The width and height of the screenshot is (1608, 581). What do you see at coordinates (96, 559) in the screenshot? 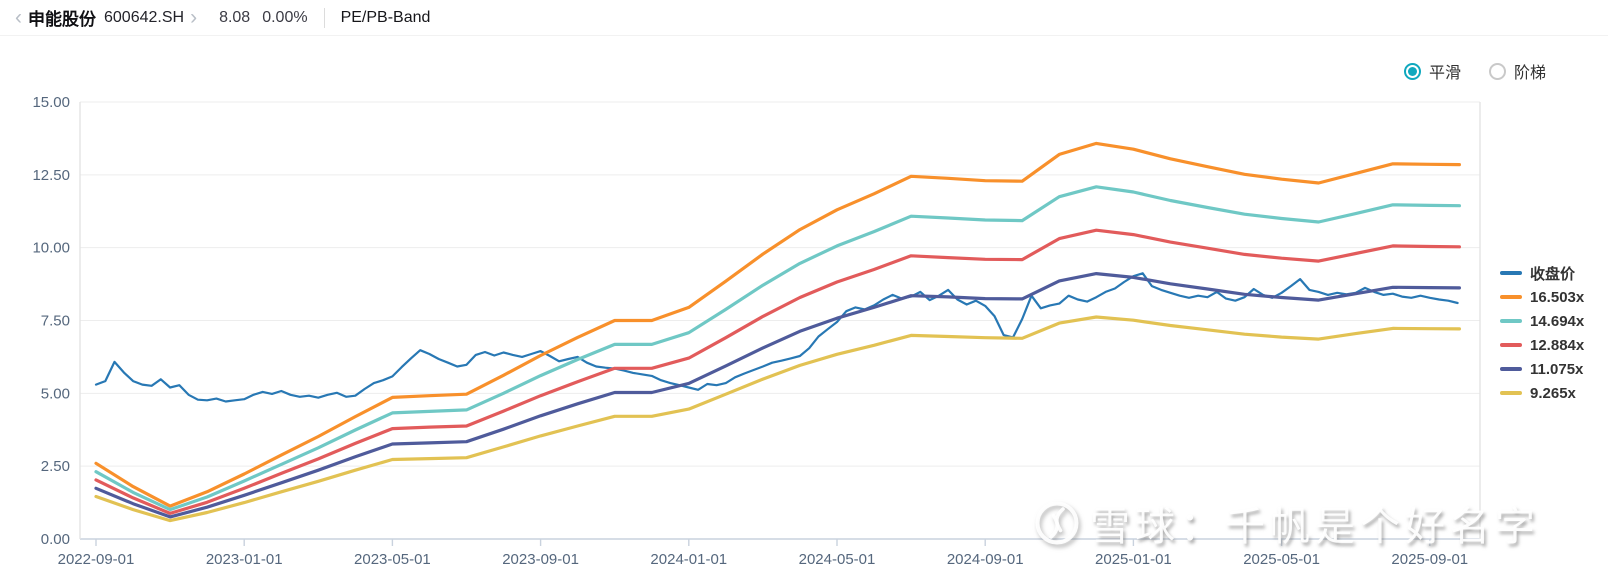
I see `x-axis-label: 2022-09-01` at bounding box center [96, 559].